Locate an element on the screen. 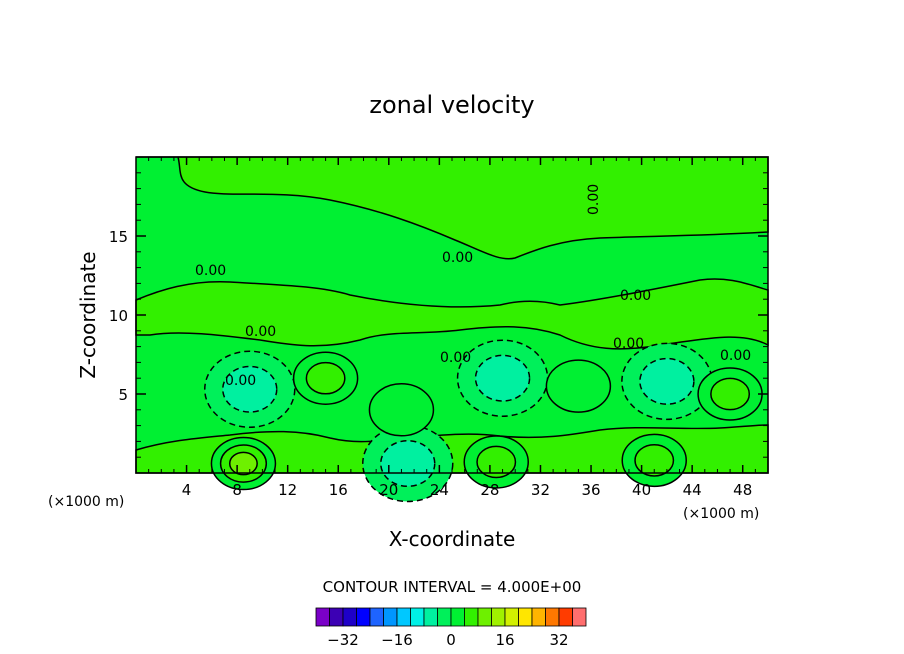  x-tick-label: 4 is located at coordinates (187, 490).